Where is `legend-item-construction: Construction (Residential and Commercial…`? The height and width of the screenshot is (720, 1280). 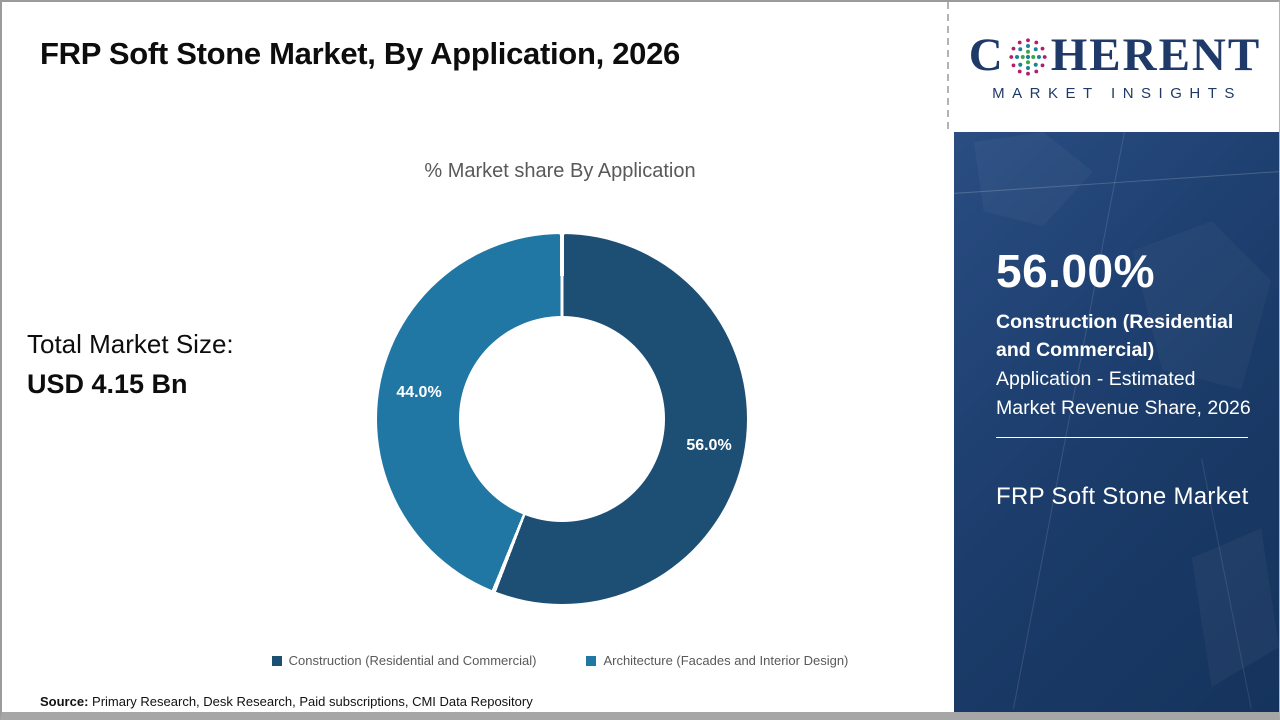
legend-item-construction: Construction (Residential and Commercial… is located at coordinates (404, 660).